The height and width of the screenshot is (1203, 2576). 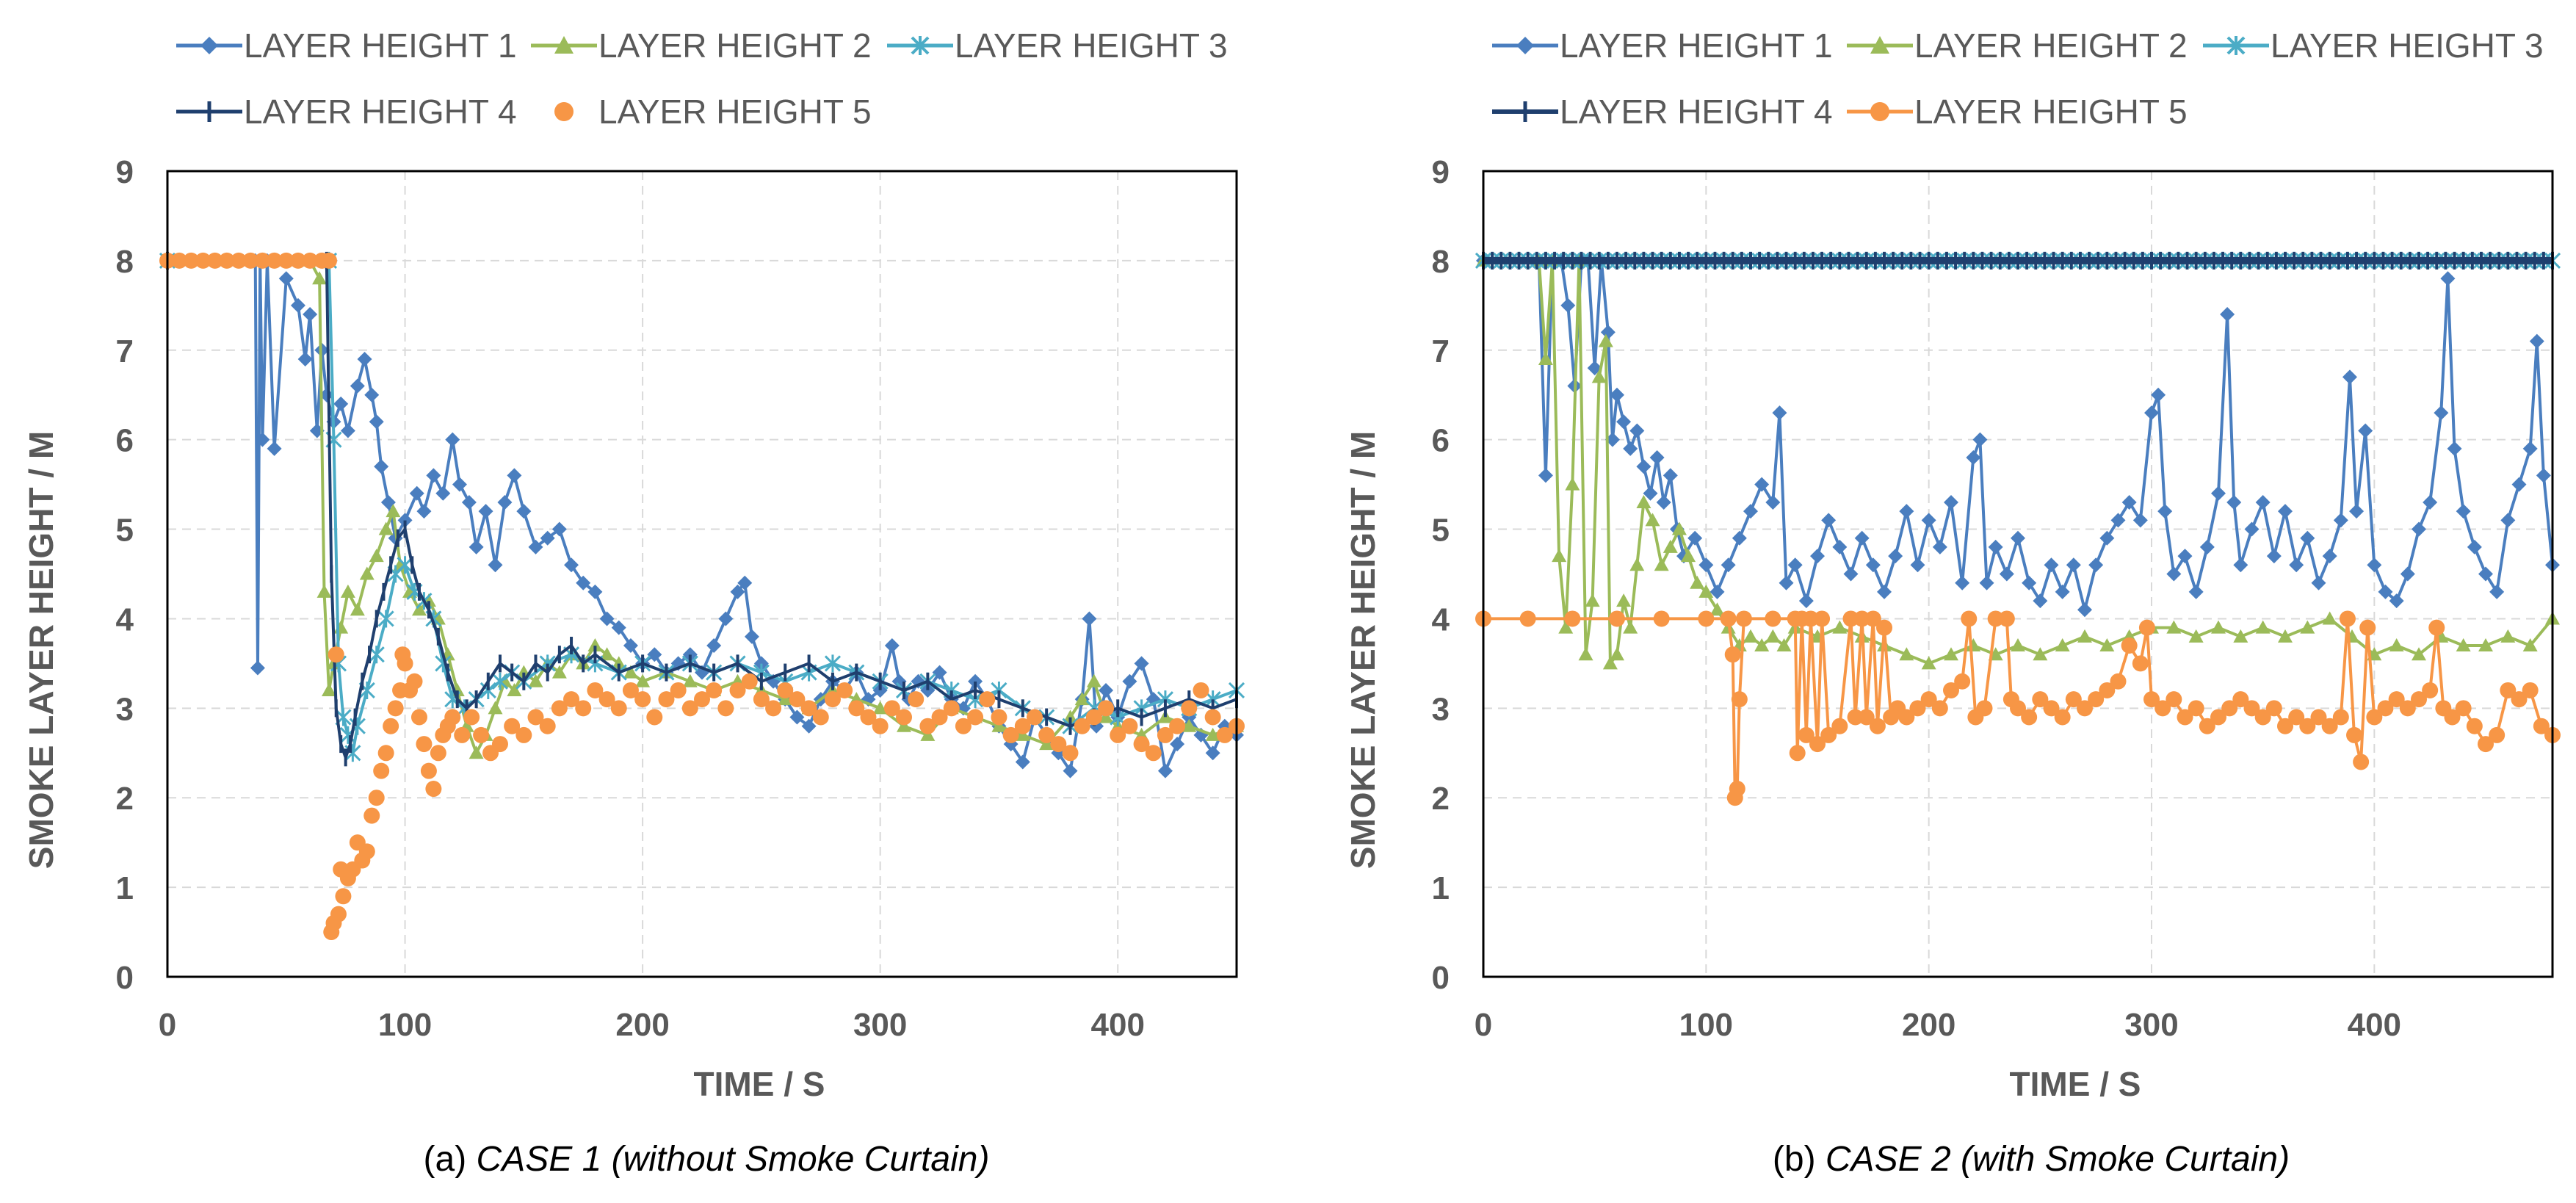 What do you see at coordinates (125, 799) in the screenshot?
I see `y-tick-label: 2` at bounding box center [125, 799].